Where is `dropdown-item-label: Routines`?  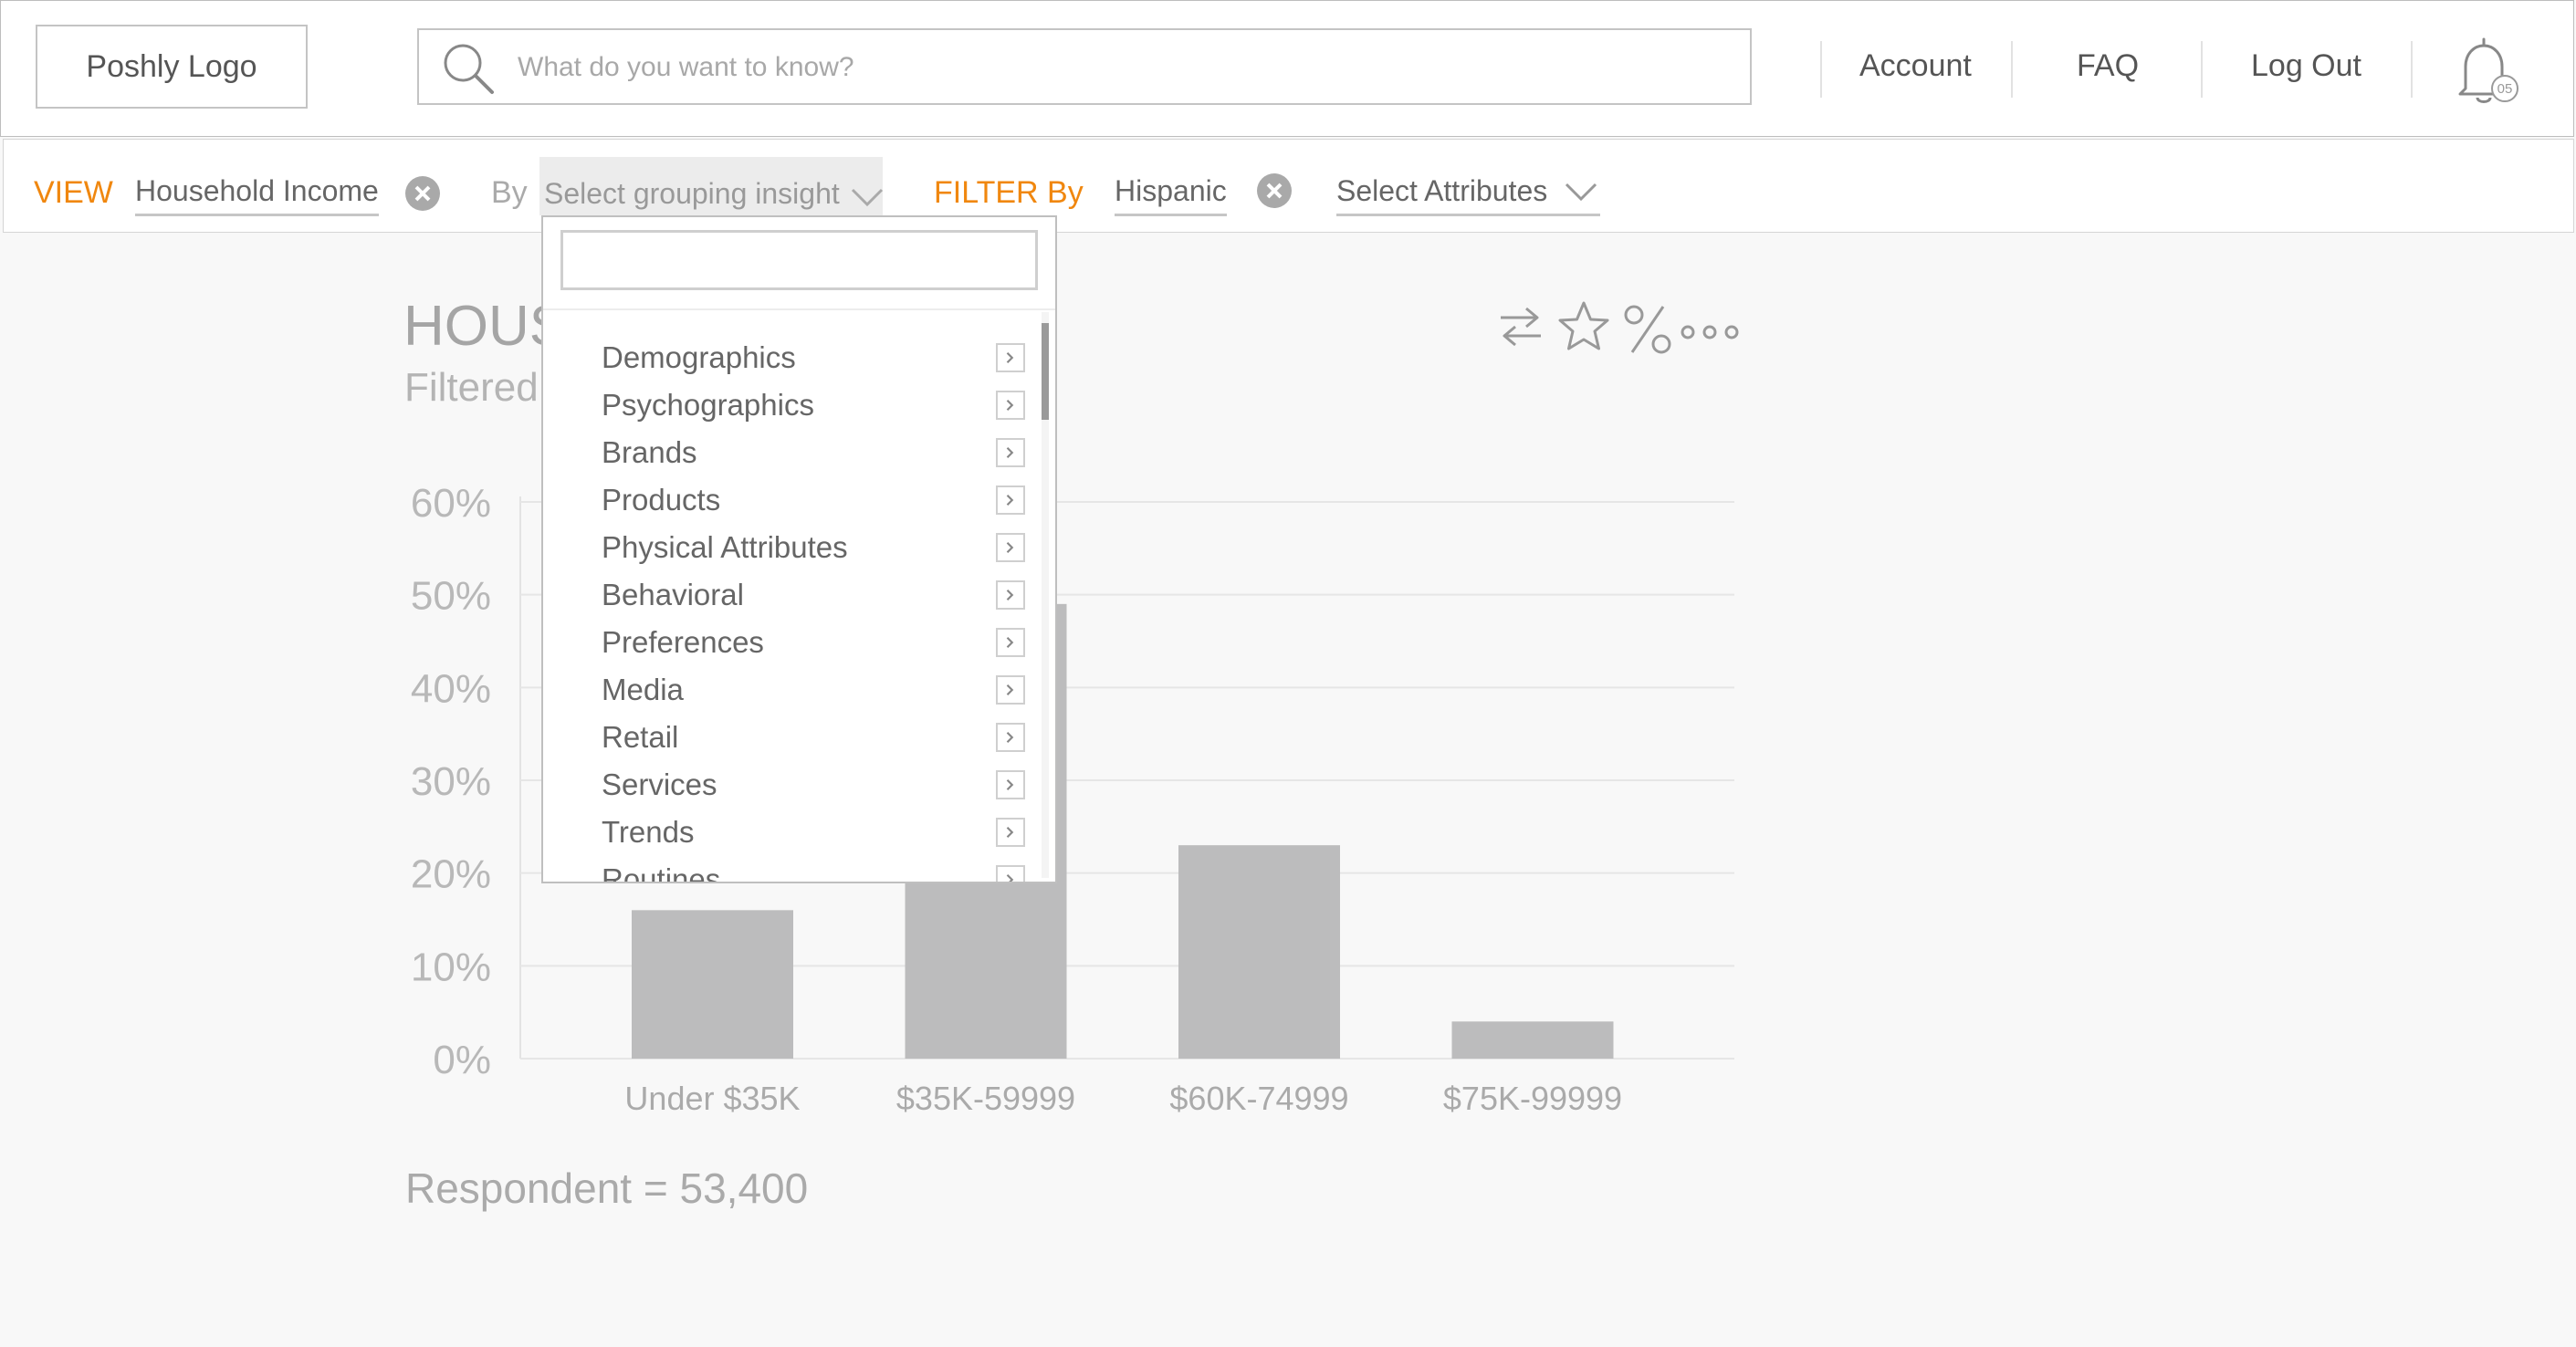 dropdown-item-label: Routines is located at coordinates (661, 872).